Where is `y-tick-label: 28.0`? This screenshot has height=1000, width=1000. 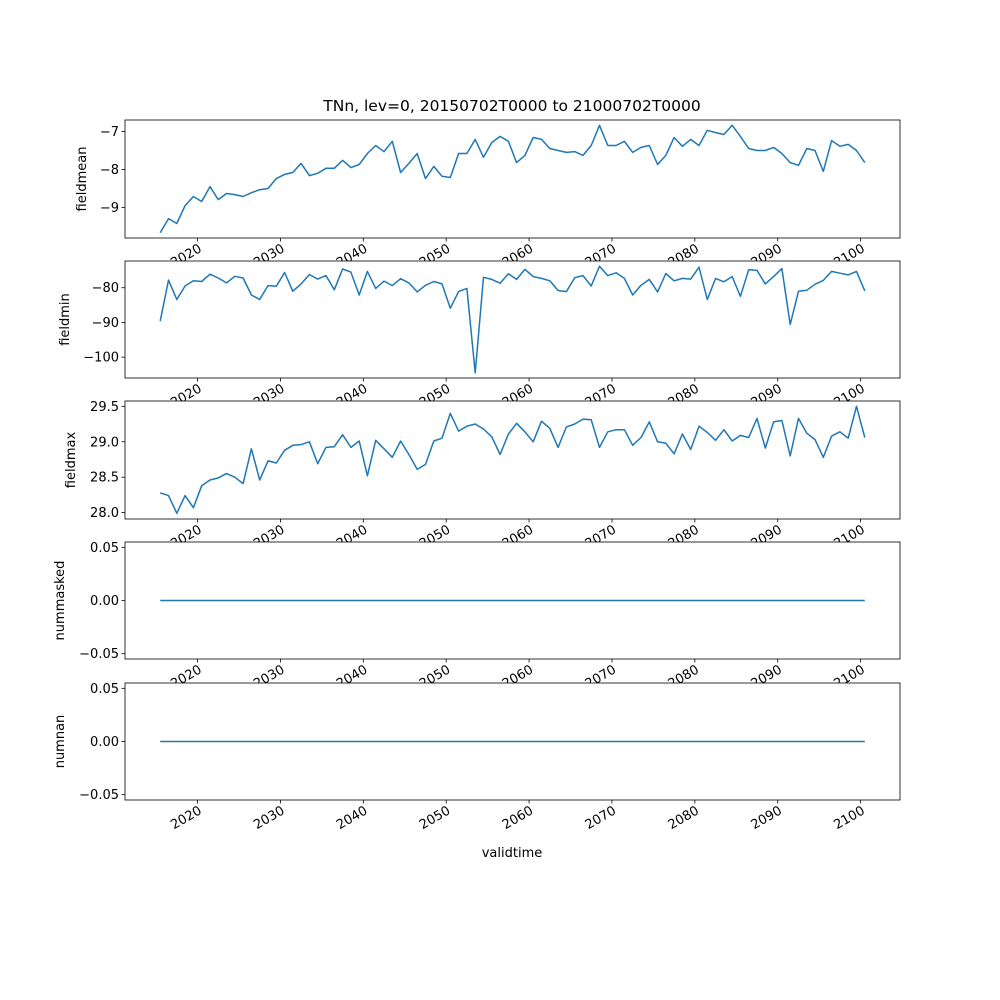 y-tick-label: 28.0 is located at coordinates (104, 513).